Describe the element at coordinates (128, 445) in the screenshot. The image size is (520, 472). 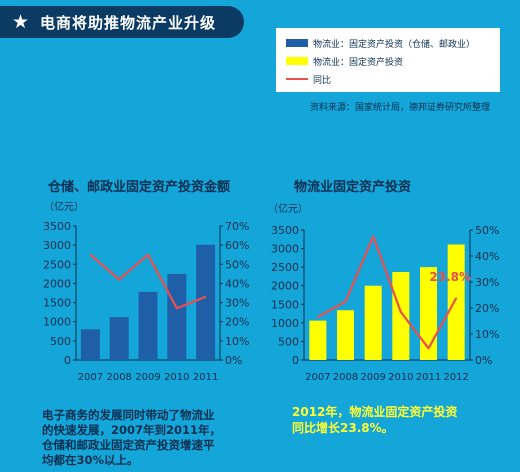
I see `note-line: 仓储和邮政业固定资产投资增速平` at that location.